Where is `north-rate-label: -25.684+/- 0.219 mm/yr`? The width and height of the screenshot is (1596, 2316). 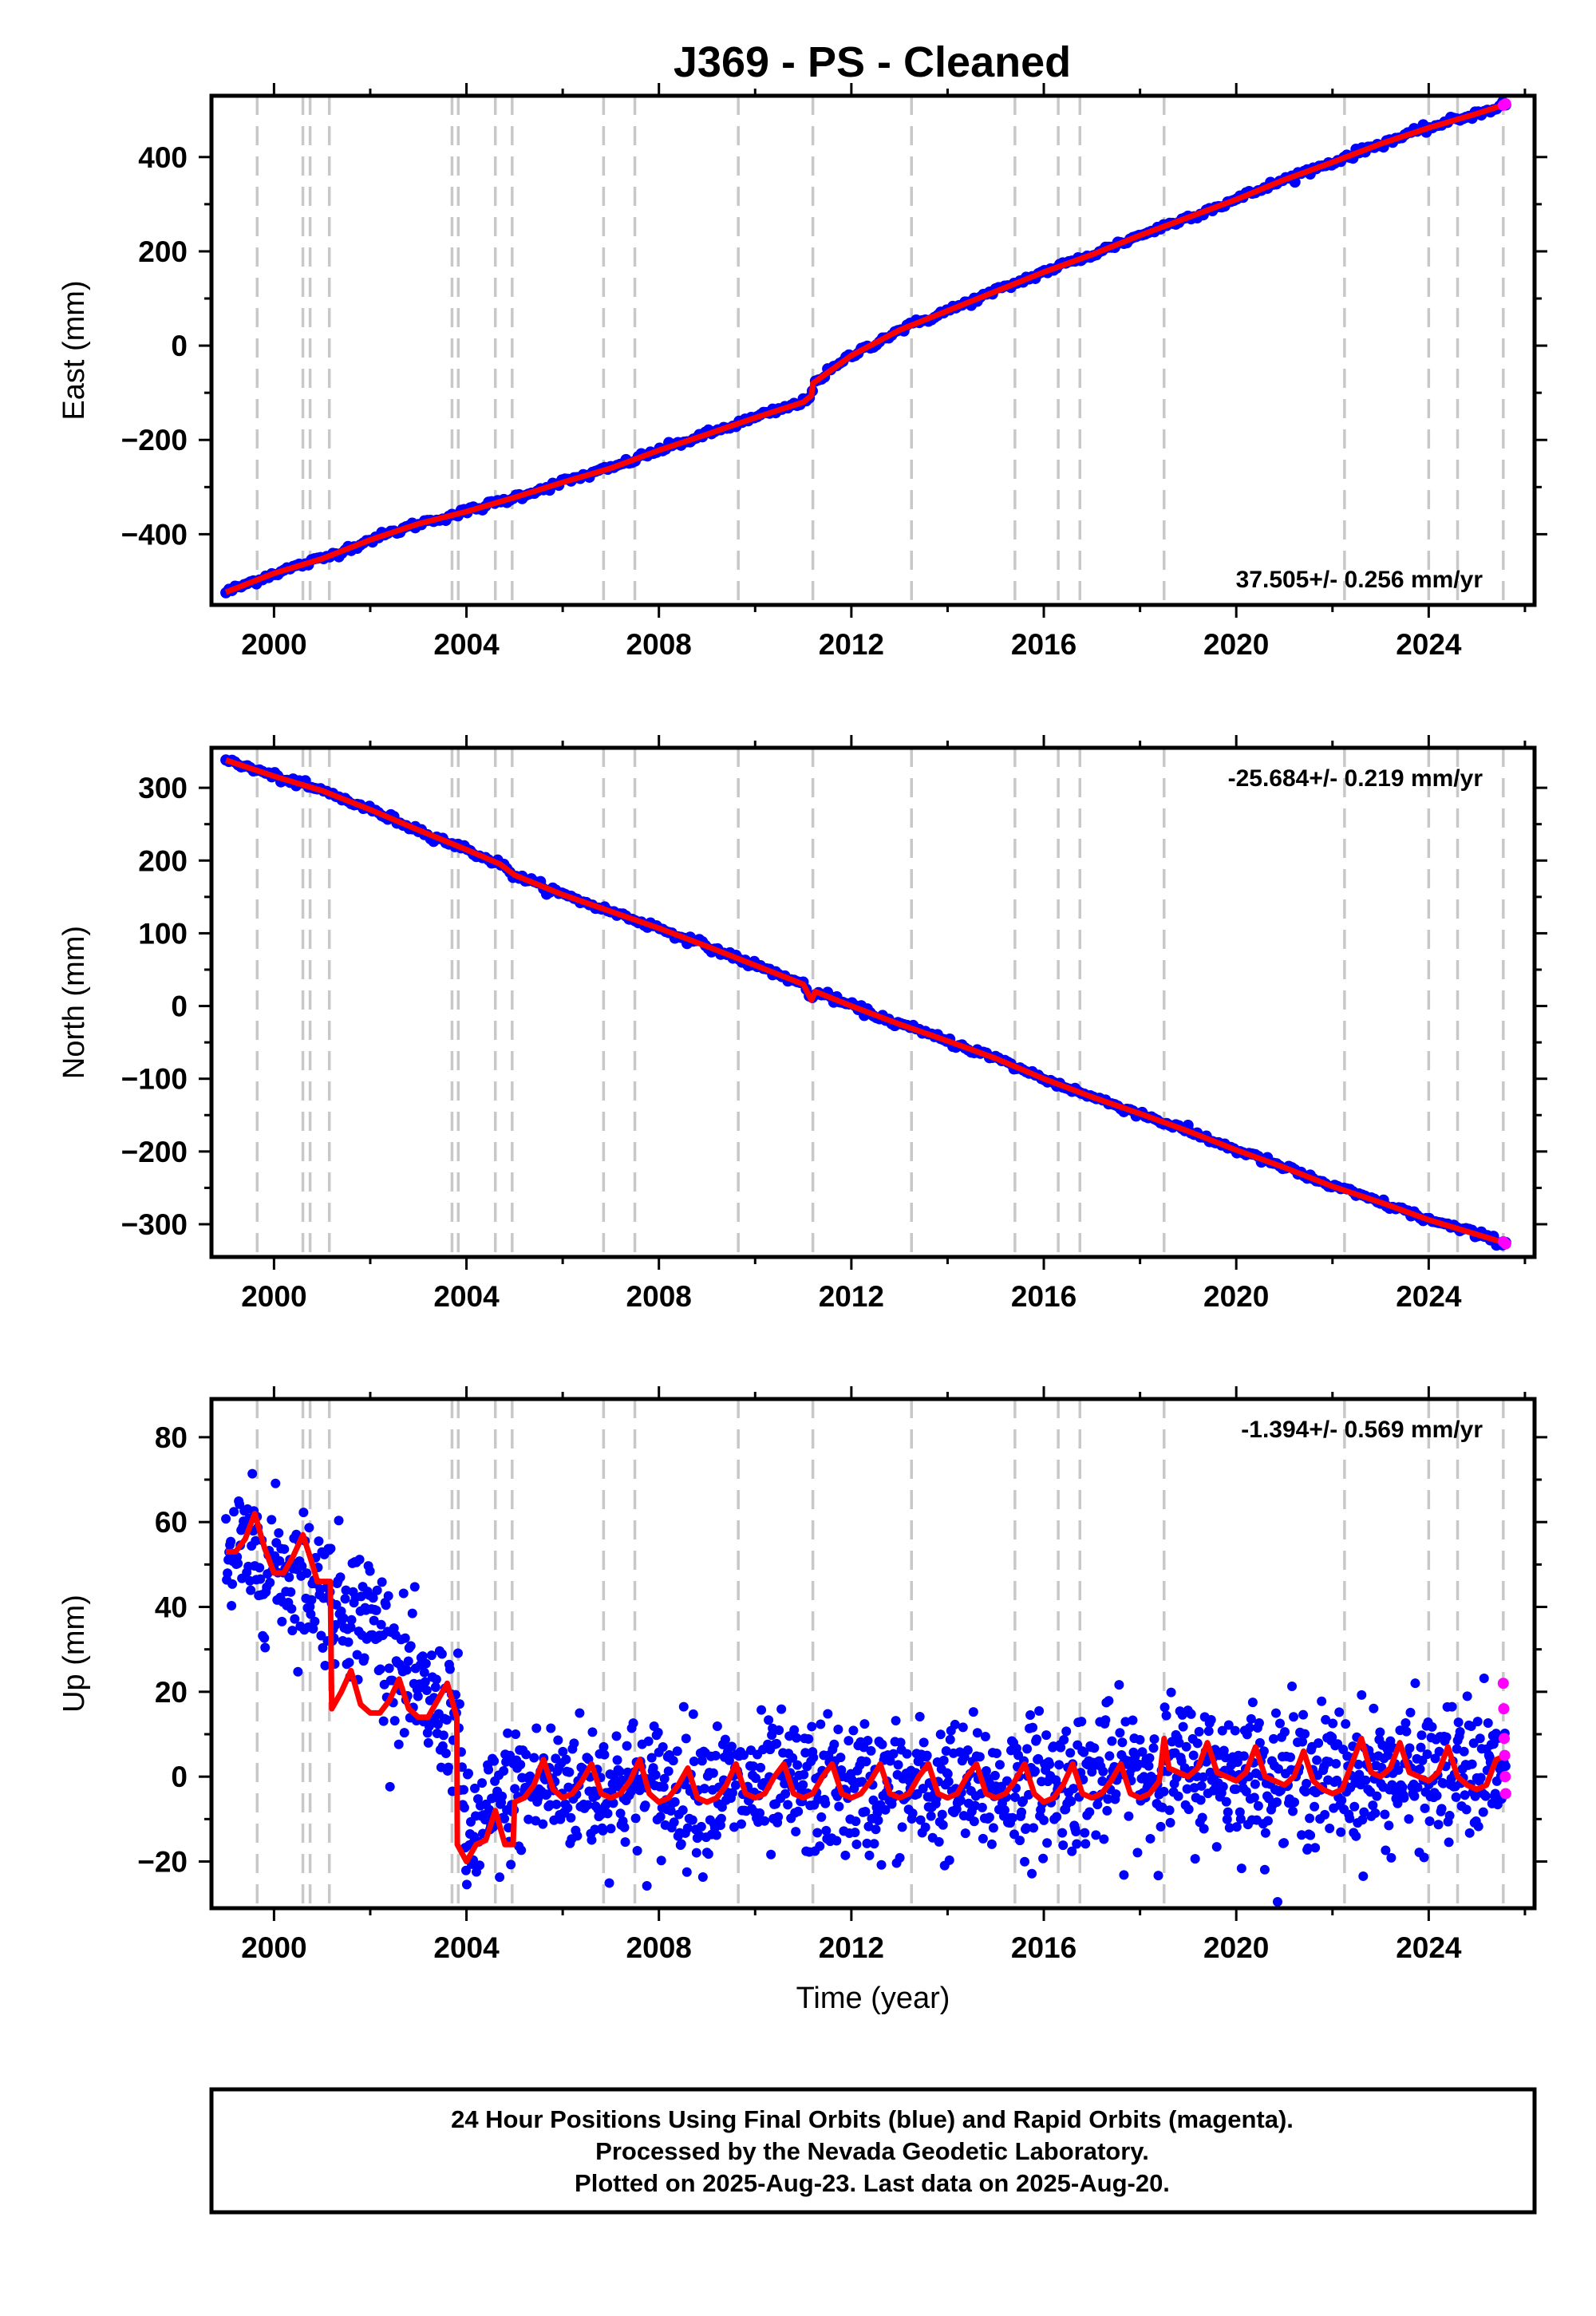
north-rate-label: -25.684+/- 0.219 mm/yr is located at coordinates (1355, 778).